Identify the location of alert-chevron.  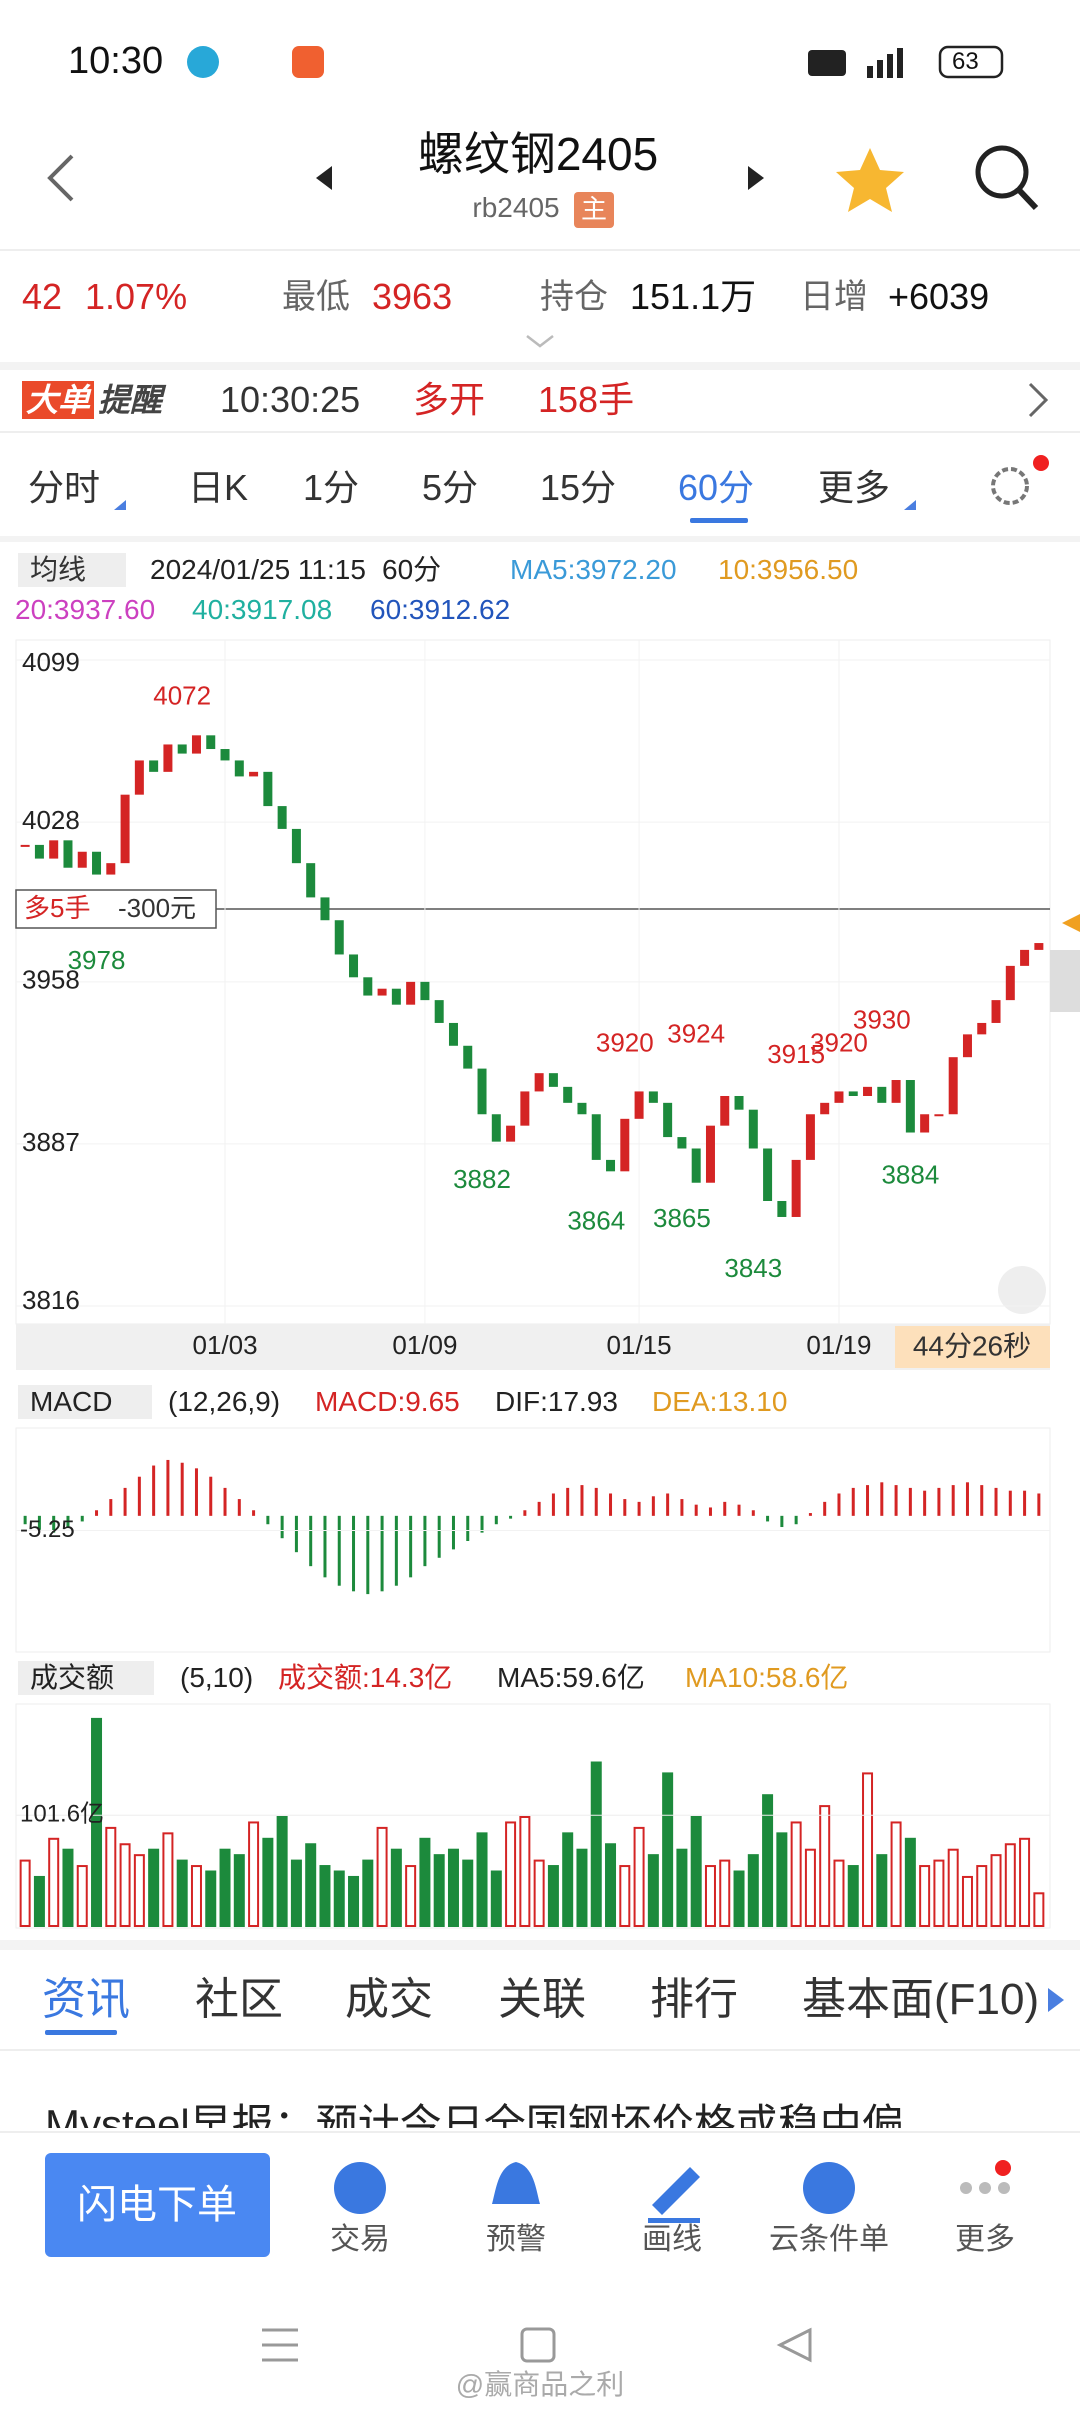
(1038, 400).